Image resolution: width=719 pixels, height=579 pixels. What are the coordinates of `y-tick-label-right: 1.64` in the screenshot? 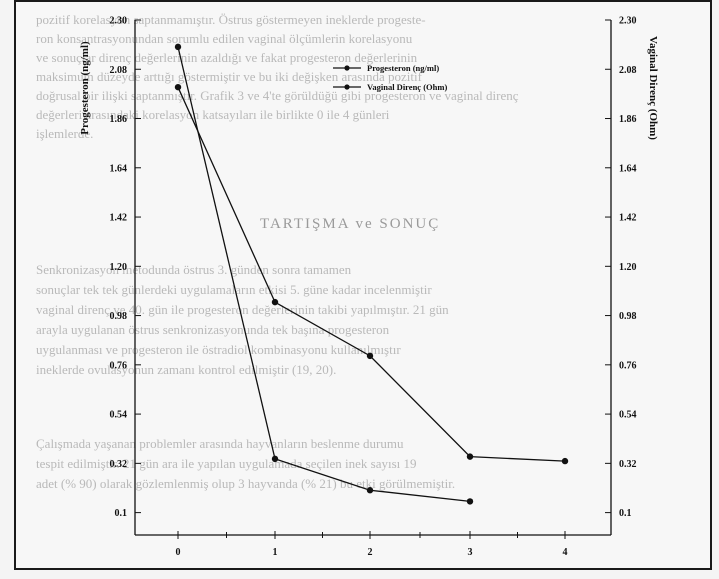 It's located at (628, 168).